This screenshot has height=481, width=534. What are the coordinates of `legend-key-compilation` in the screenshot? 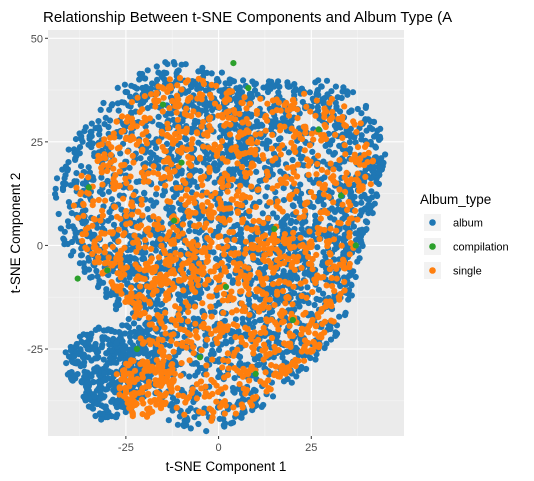 It's located at (432, 246).